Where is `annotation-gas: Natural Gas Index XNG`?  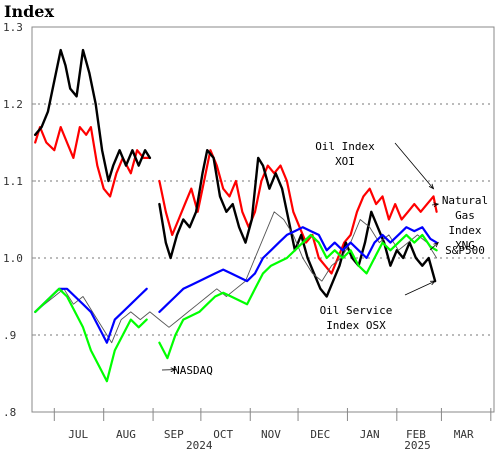
annotation-gas: Natural Gas Index XNG is located at coordinates (459, 223).